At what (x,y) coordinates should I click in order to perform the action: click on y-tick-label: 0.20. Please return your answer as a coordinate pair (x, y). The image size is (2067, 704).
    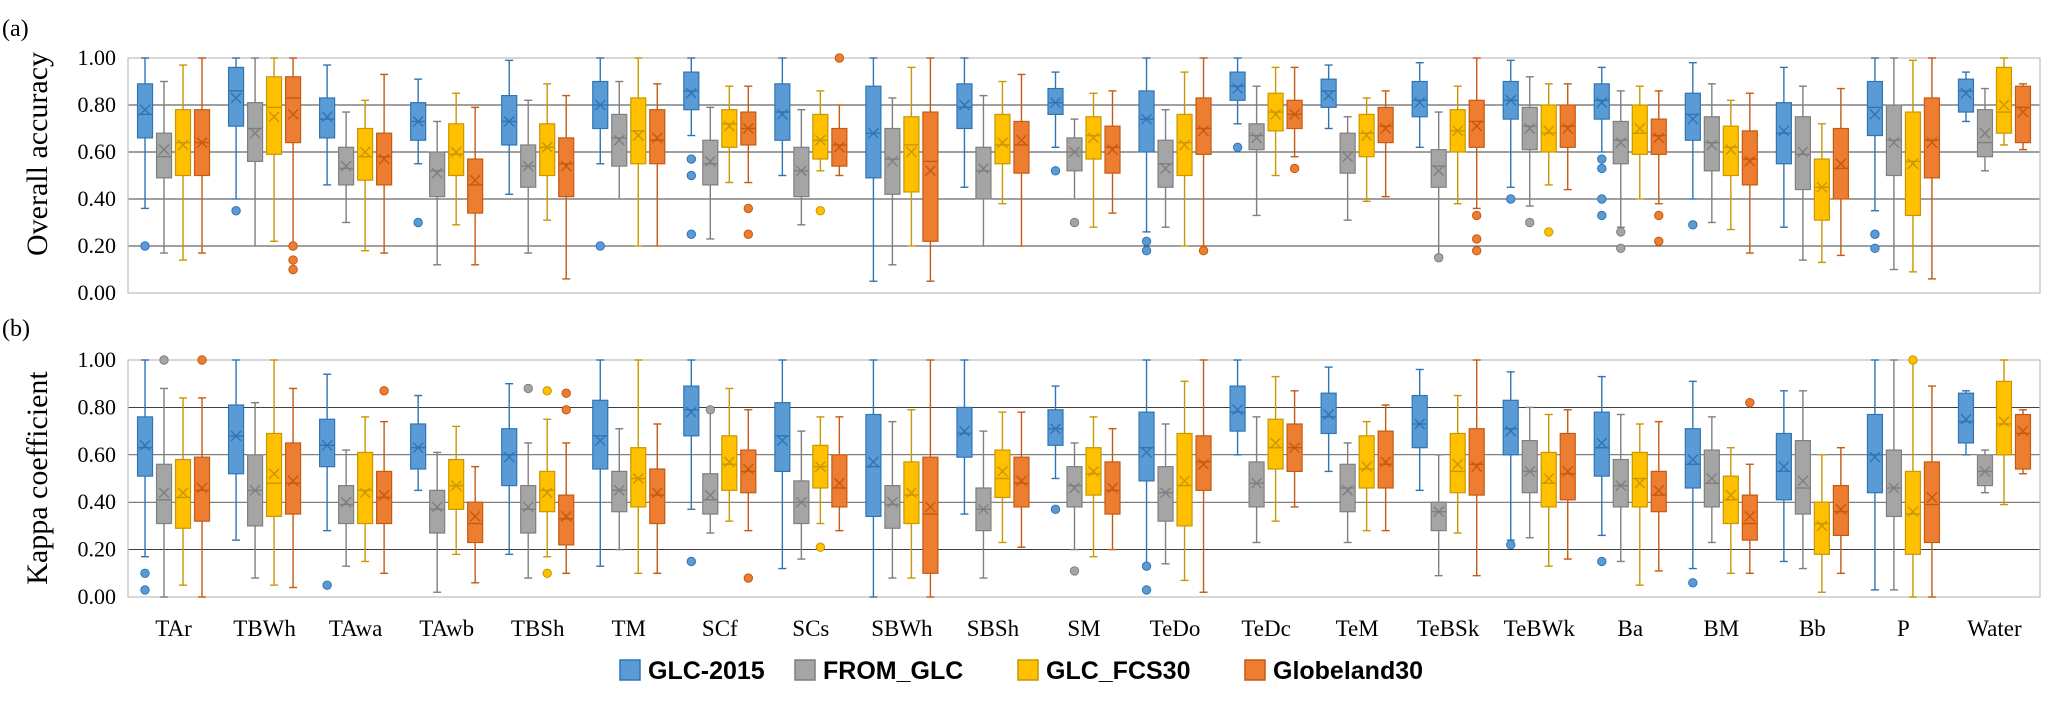
    Looking at the image, I should click on (97, 245).